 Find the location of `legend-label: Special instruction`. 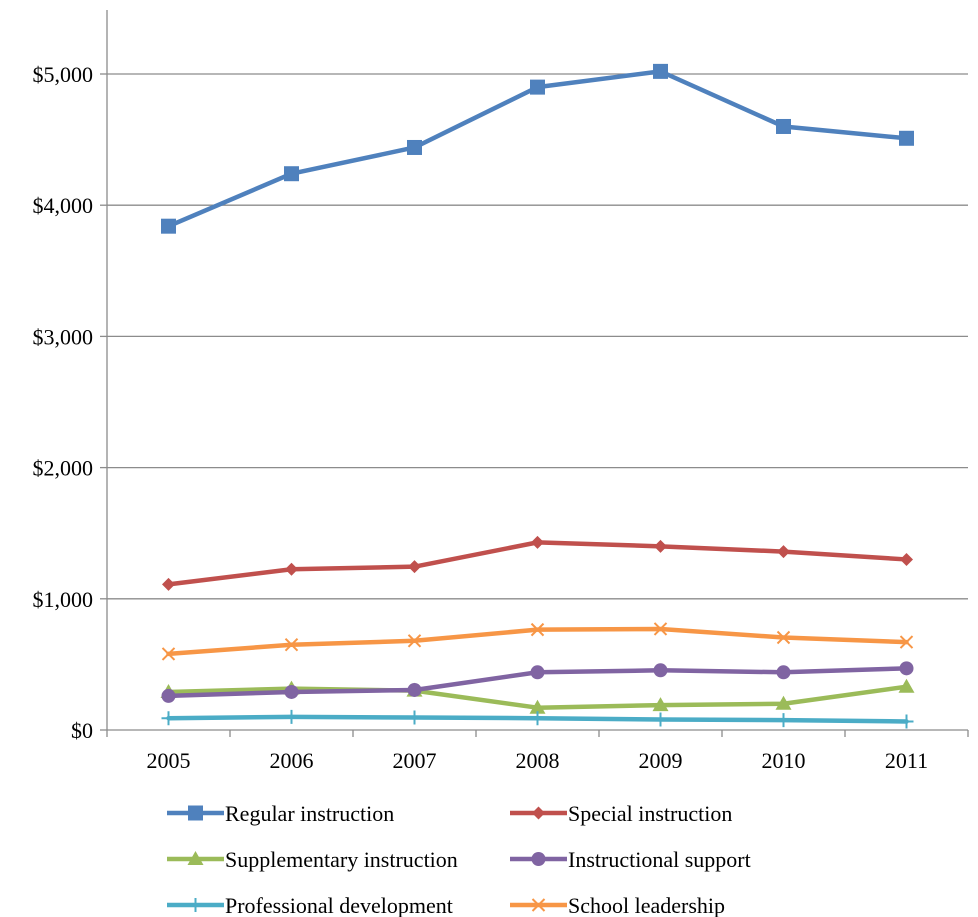

legend-label: Special instruction is located at coordinates (650, 813).